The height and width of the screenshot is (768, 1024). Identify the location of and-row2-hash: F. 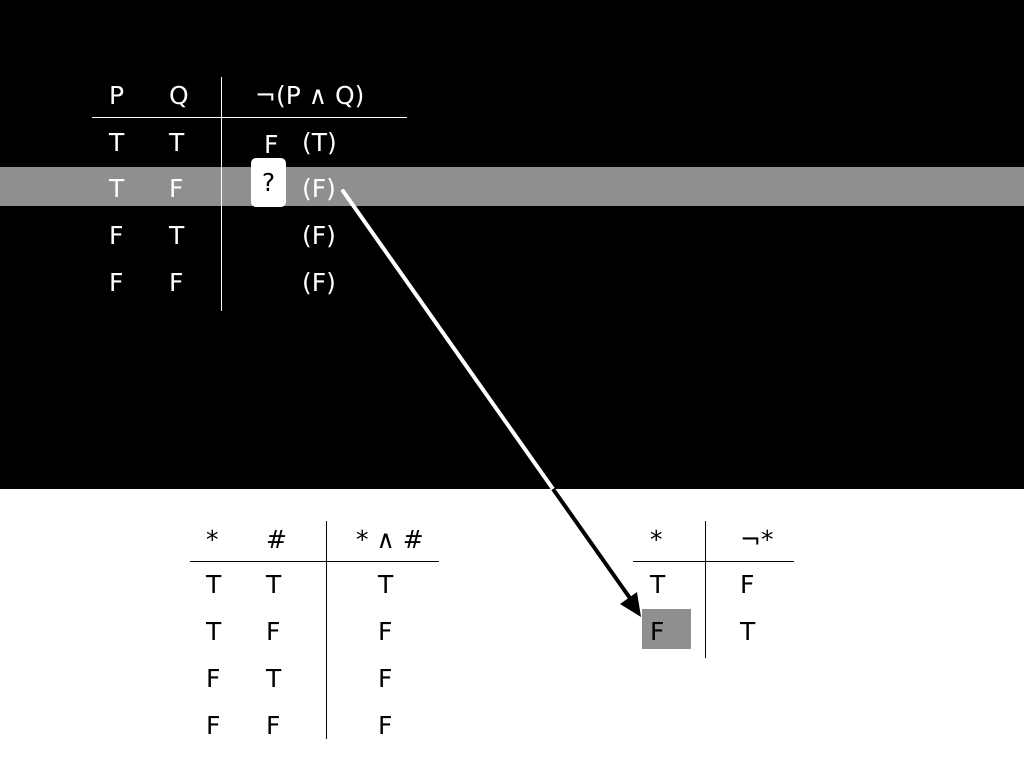
(273, 631).